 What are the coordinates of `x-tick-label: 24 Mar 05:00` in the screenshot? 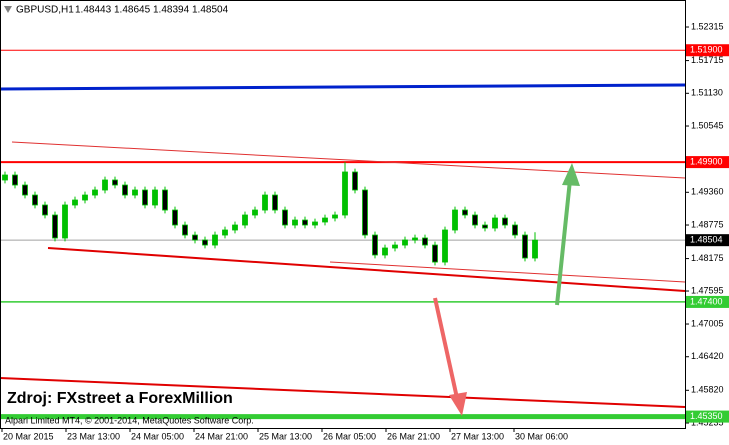 It's located at (157, 436).